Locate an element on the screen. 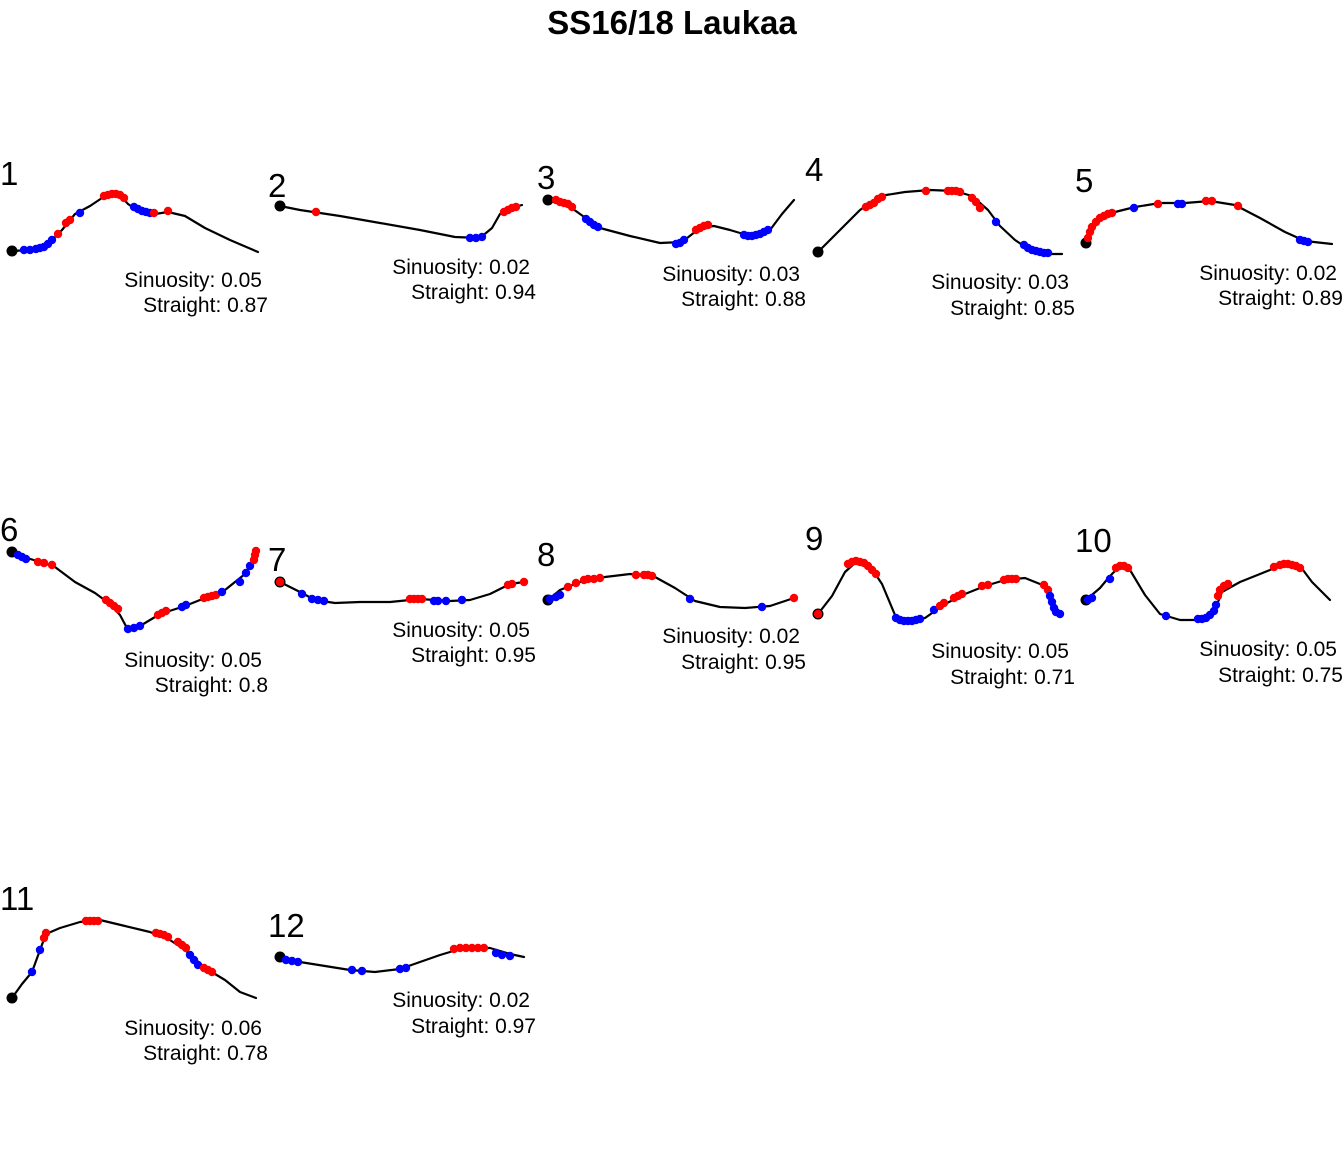 The image size is (1344, 1152). panel-number: 2 is located at coordinates (277, 185).